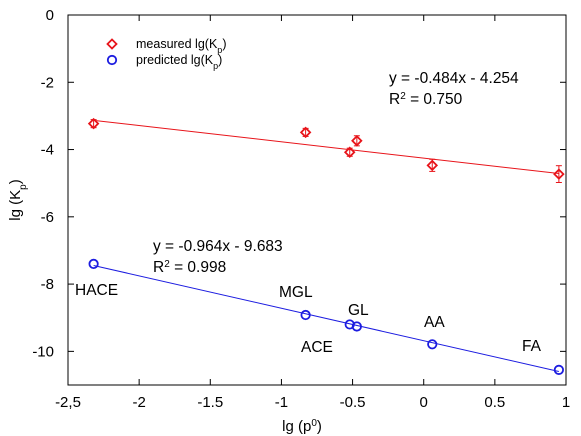 Image resolution: width=581 pixels, height=436 pixels. Describe the element at coordinates (454, 78) in the screenshot. I see `fit-equation-0: y = -0.484x - 4.254` at that location.